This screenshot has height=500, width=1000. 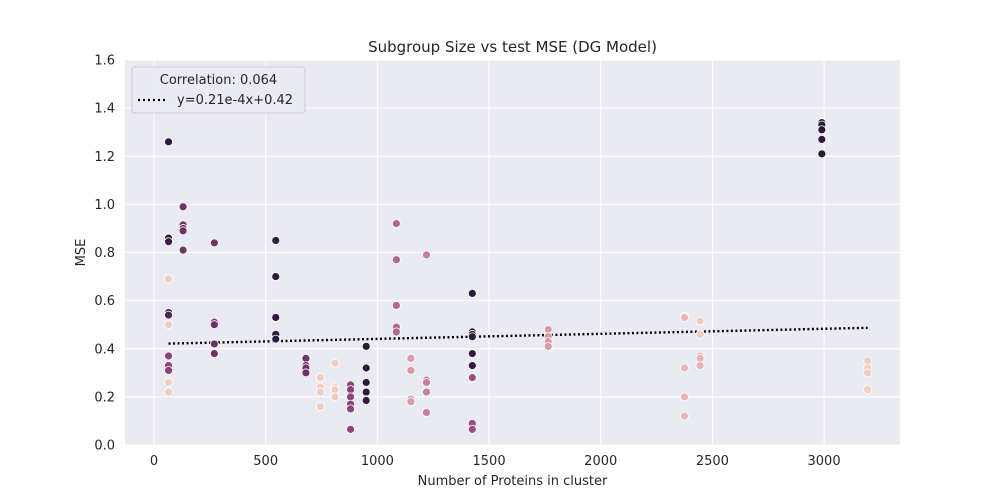 What do you see at coordinates (377, 461) in the screenshot?
I see `x-tick-label: 1000` at bounding box center [377, 461].